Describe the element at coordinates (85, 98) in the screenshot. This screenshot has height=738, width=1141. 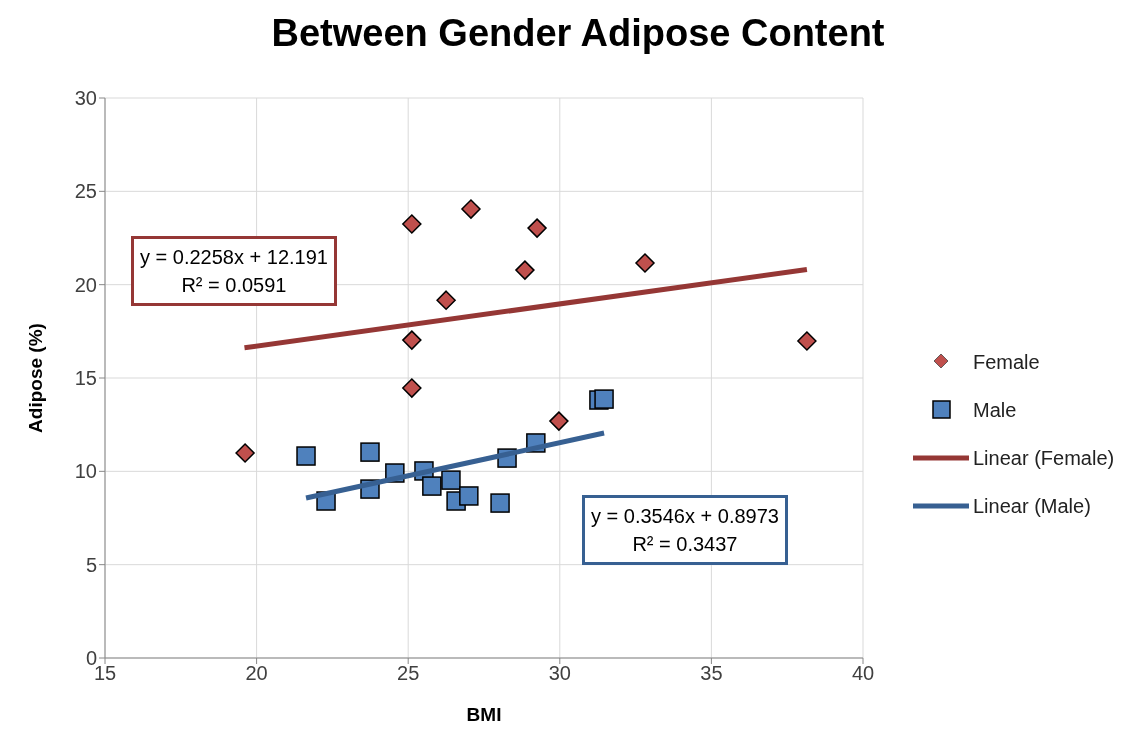
I see `y-tick-label: 30` at that location.